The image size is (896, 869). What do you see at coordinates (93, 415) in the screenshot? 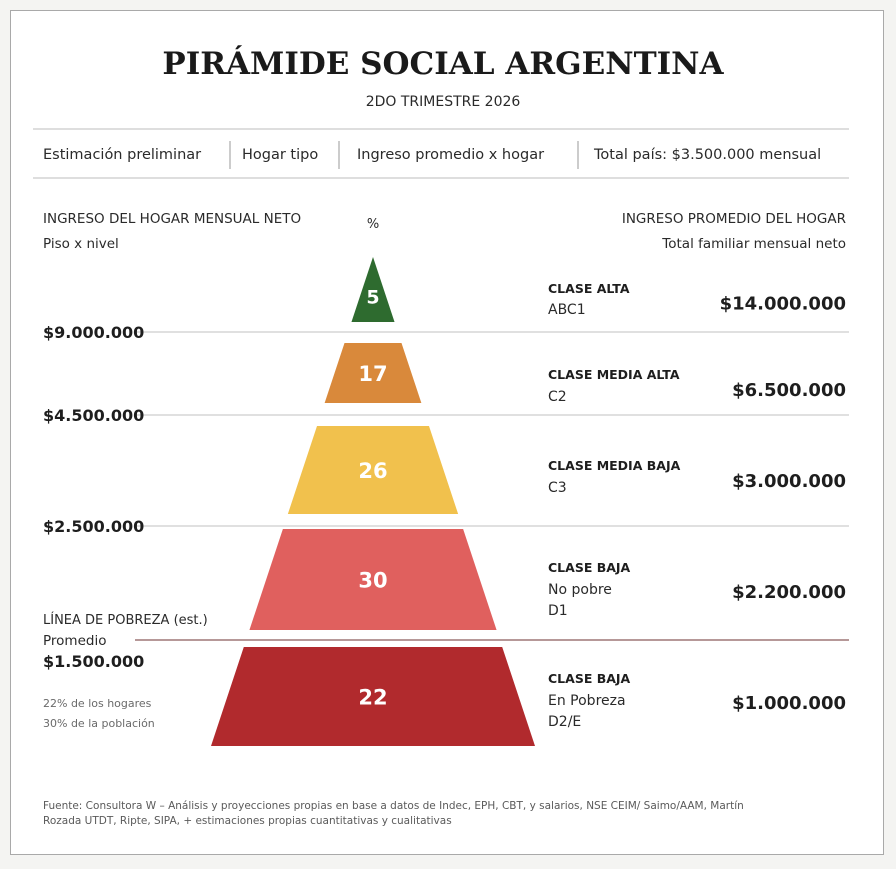
I see `floor-value-4500000: $4.500.000` at bounding box center [93, 415].